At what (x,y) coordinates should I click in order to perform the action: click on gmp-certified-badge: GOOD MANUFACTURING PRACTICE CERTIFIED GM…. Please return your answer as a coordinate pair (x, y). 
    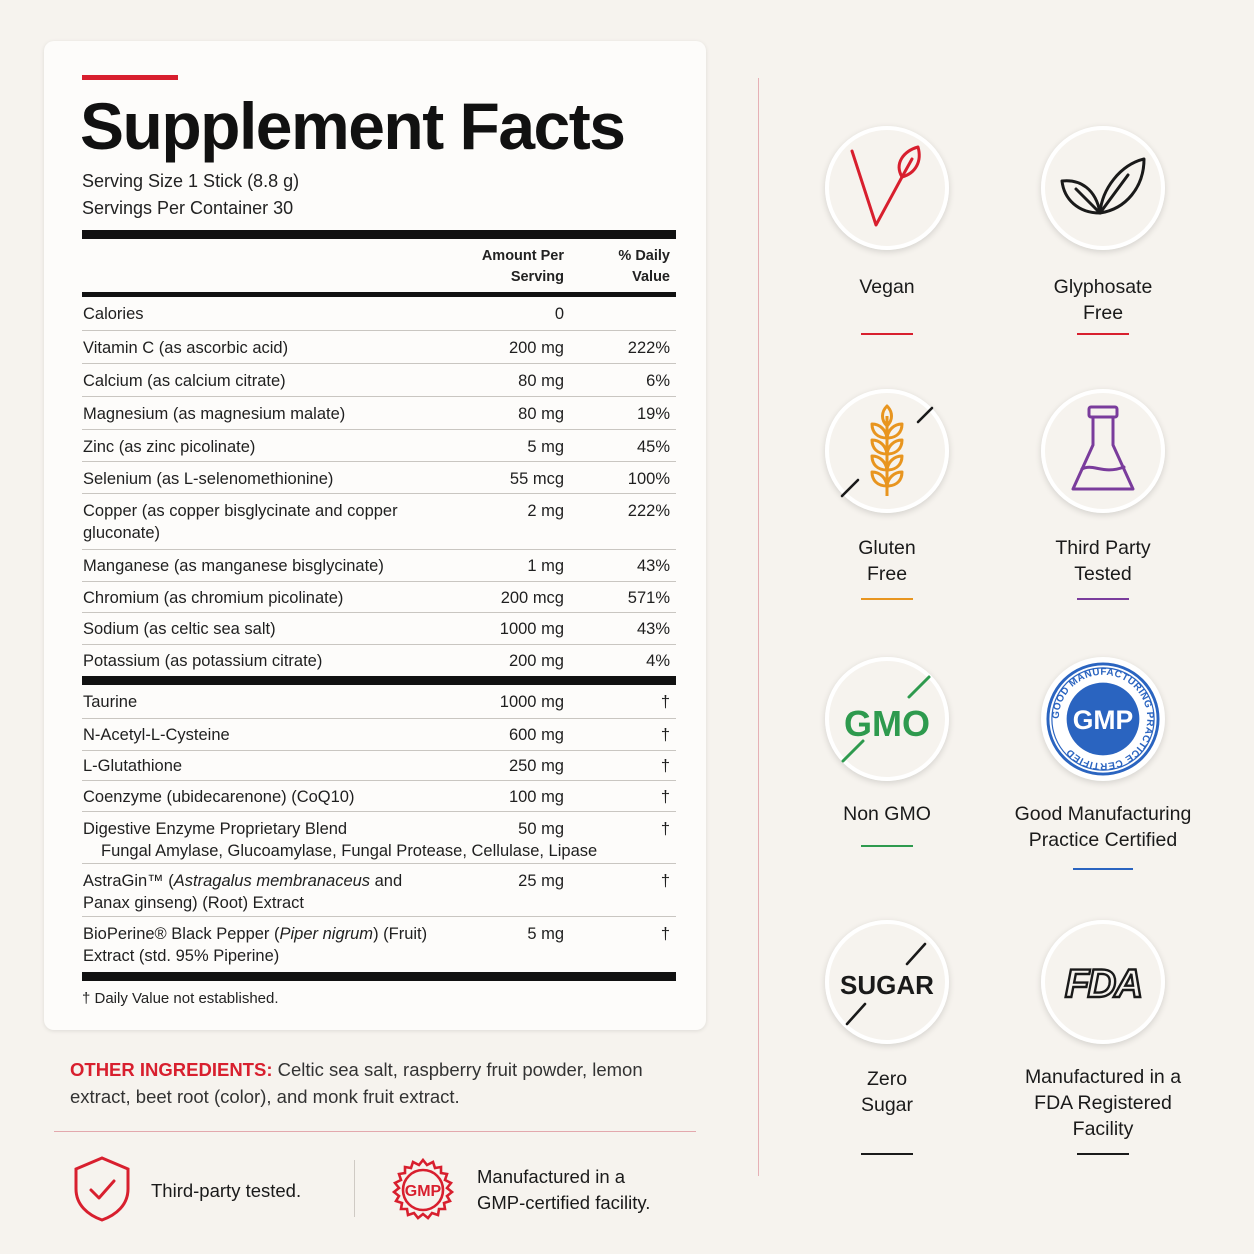
    Looking at the image, I should click on (1103, 719).